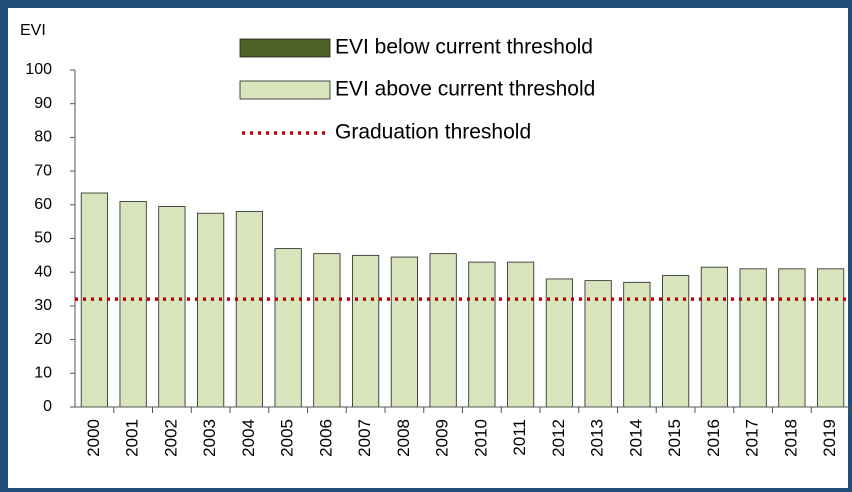  I want to click on x-tick-label: 2001, so click(132, 438).